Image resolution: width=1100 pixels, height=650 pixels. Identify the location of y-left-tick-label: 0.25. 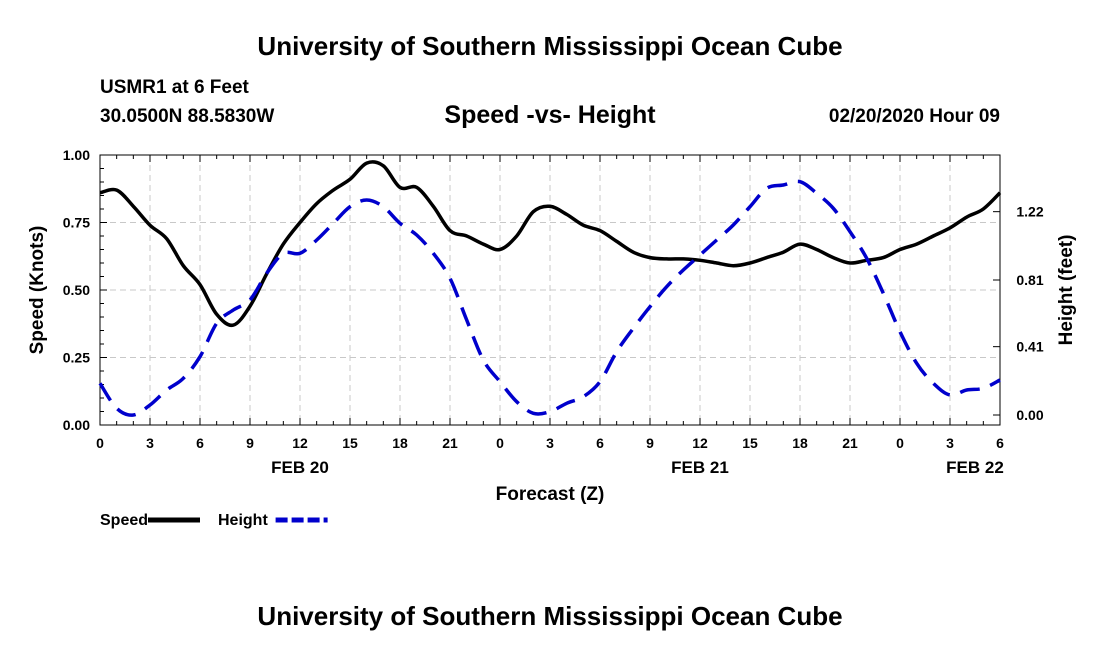
(76, 358).